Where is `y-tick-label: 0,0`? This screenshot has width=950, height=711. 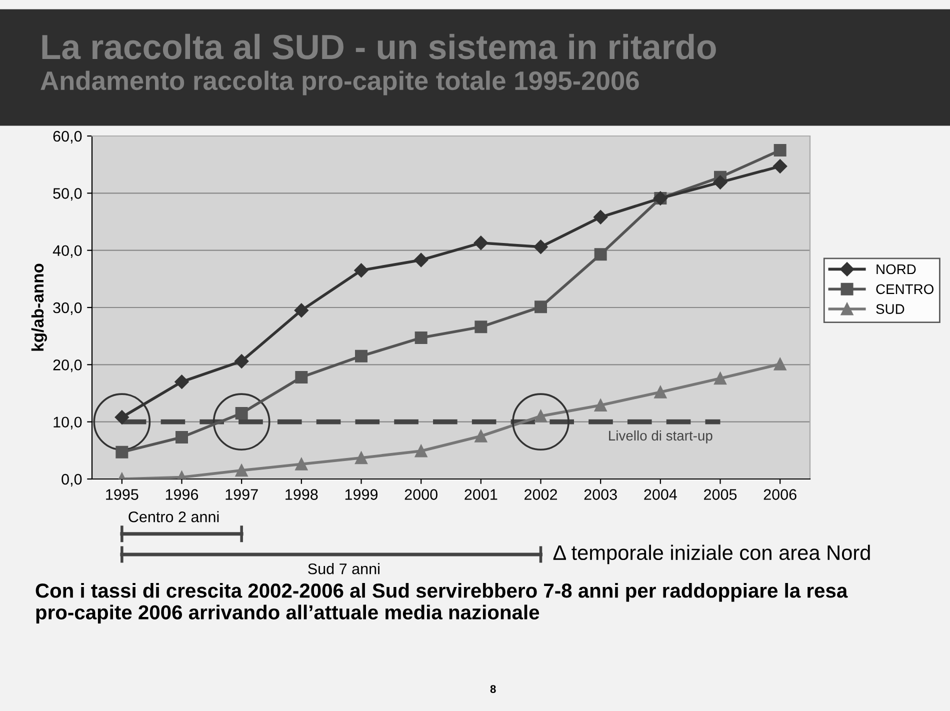
y-tick-label: 0,0 is located at coordinates (72, 480).